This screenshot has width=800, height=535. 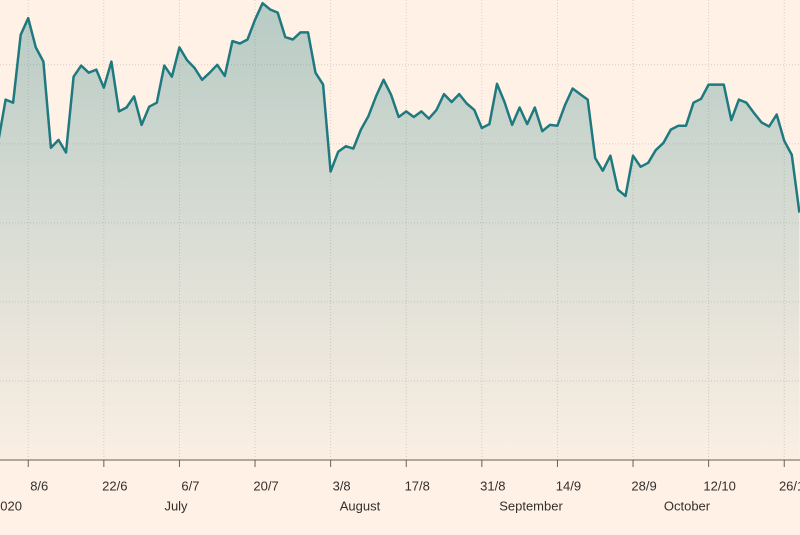 What do you see at coordinates (39, 485) in the screenshot?
I see `x-tick-label: 8/6` at bounding box center [39, 485].